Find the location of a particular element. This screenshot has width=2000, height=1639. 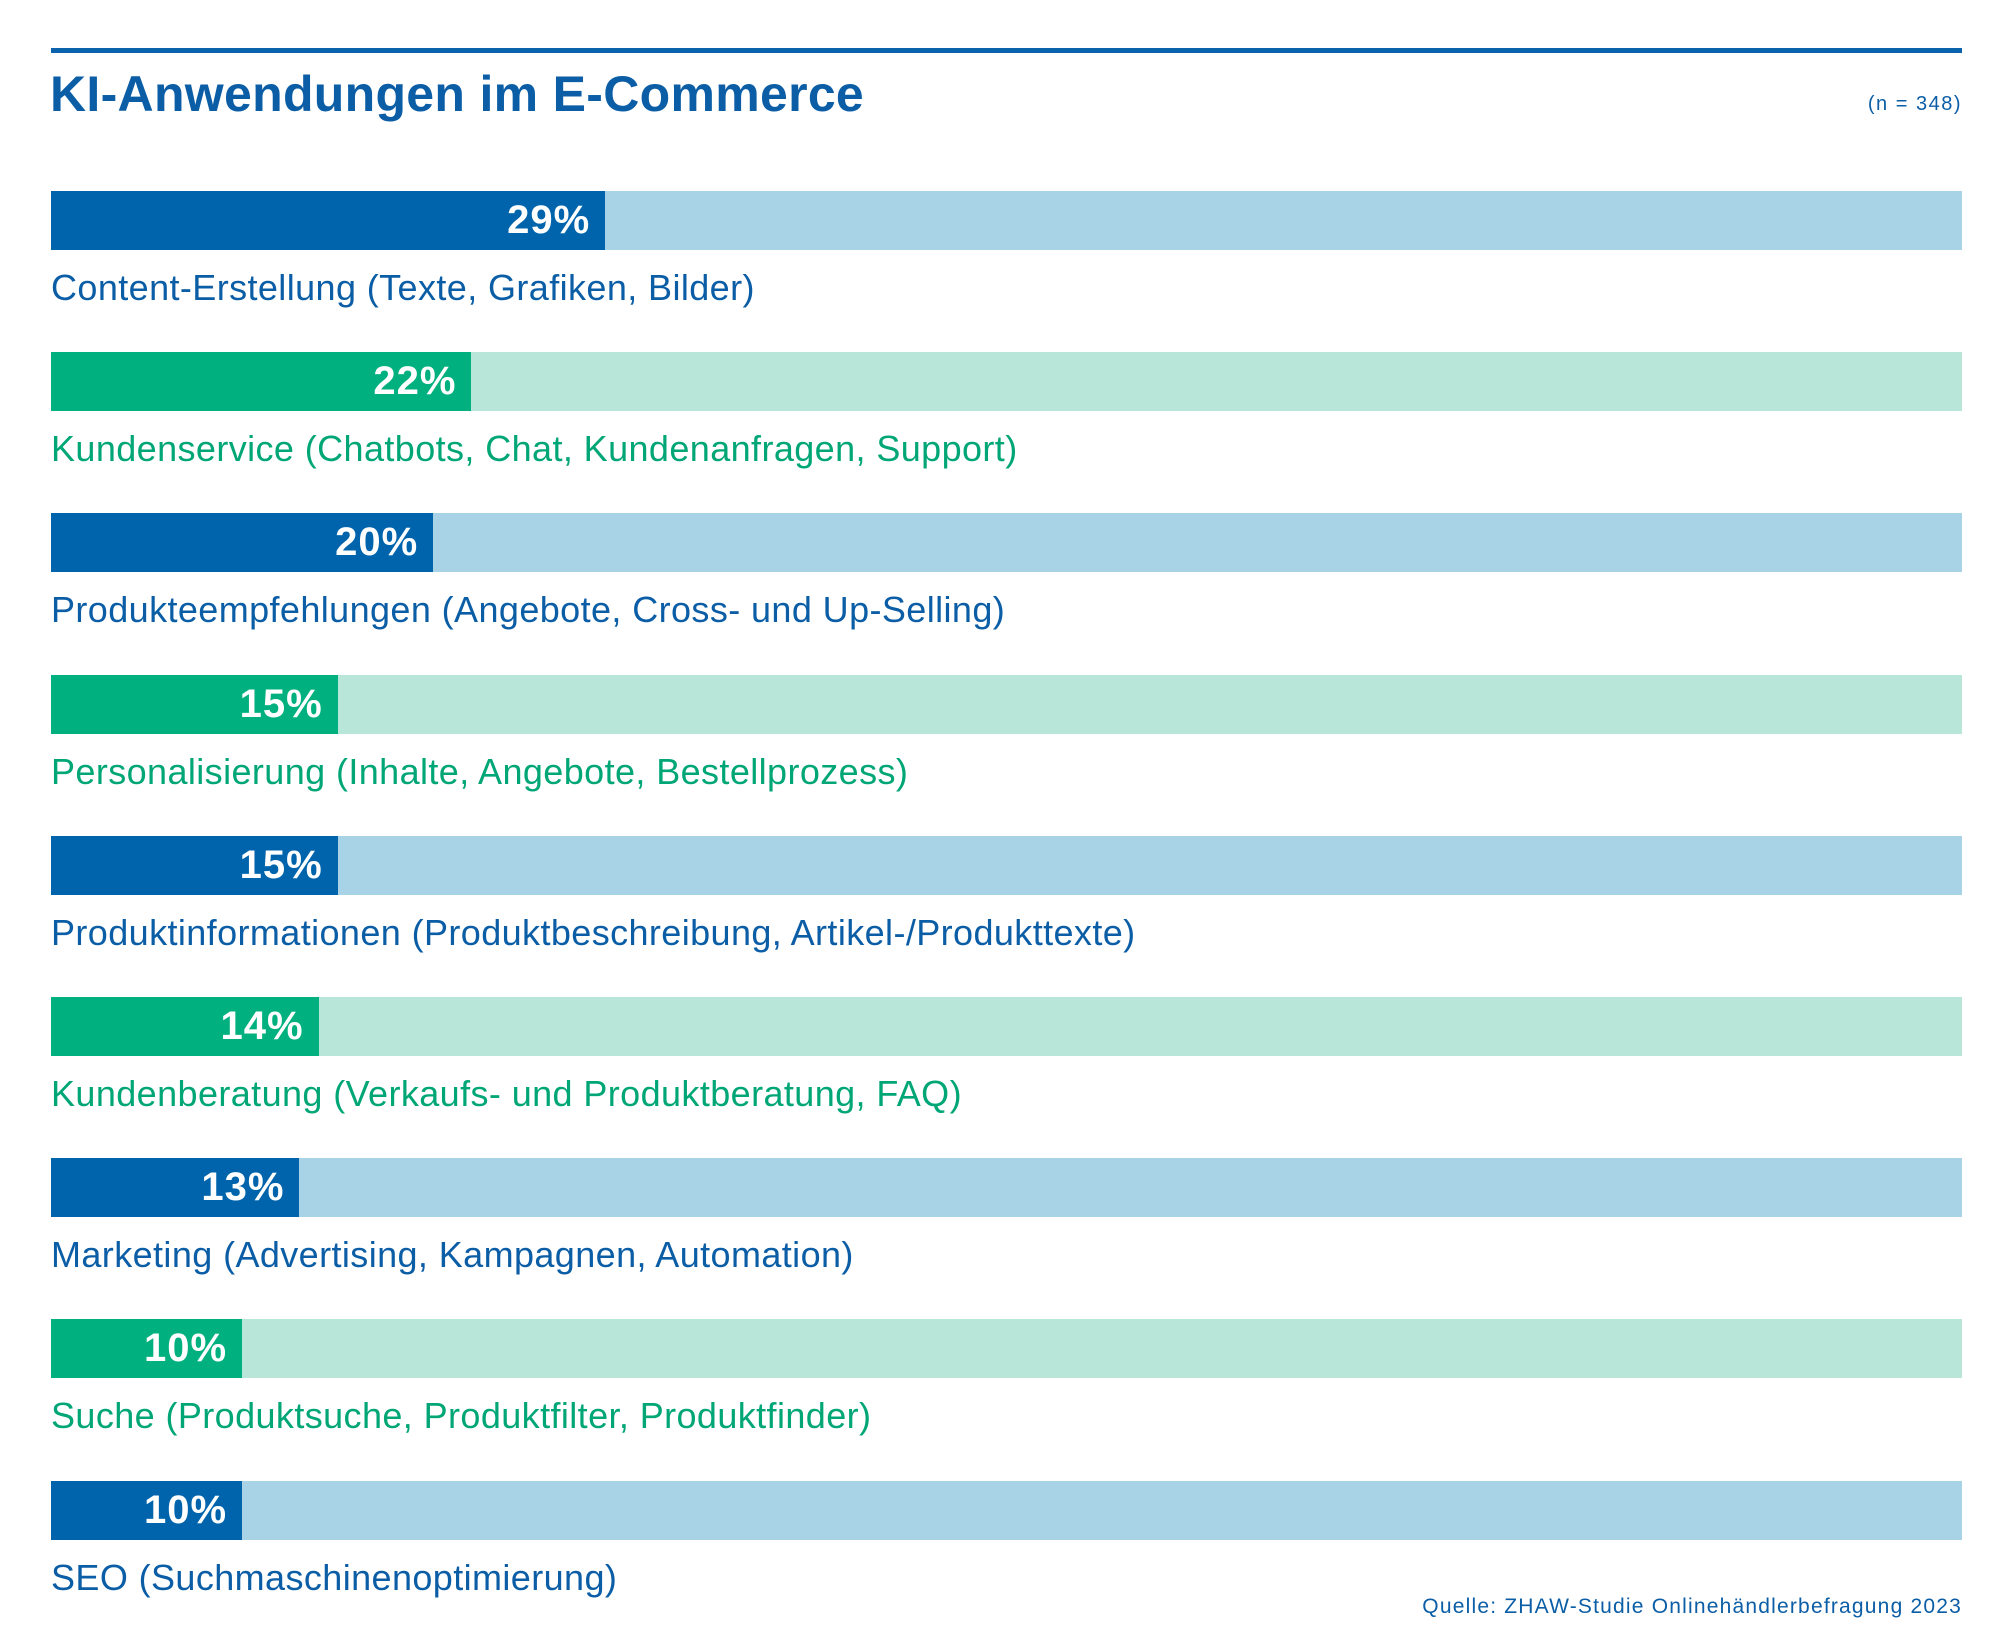

bar-value-label: 20% is located at coordinates (377, 542).